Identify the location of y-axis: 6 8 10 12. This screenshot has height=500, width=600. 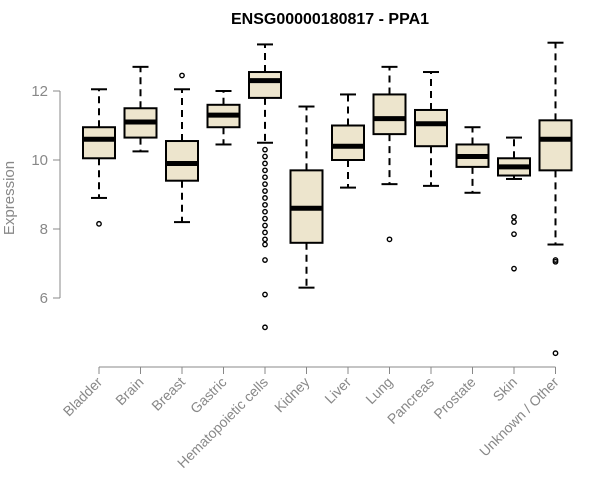
(46, 195).